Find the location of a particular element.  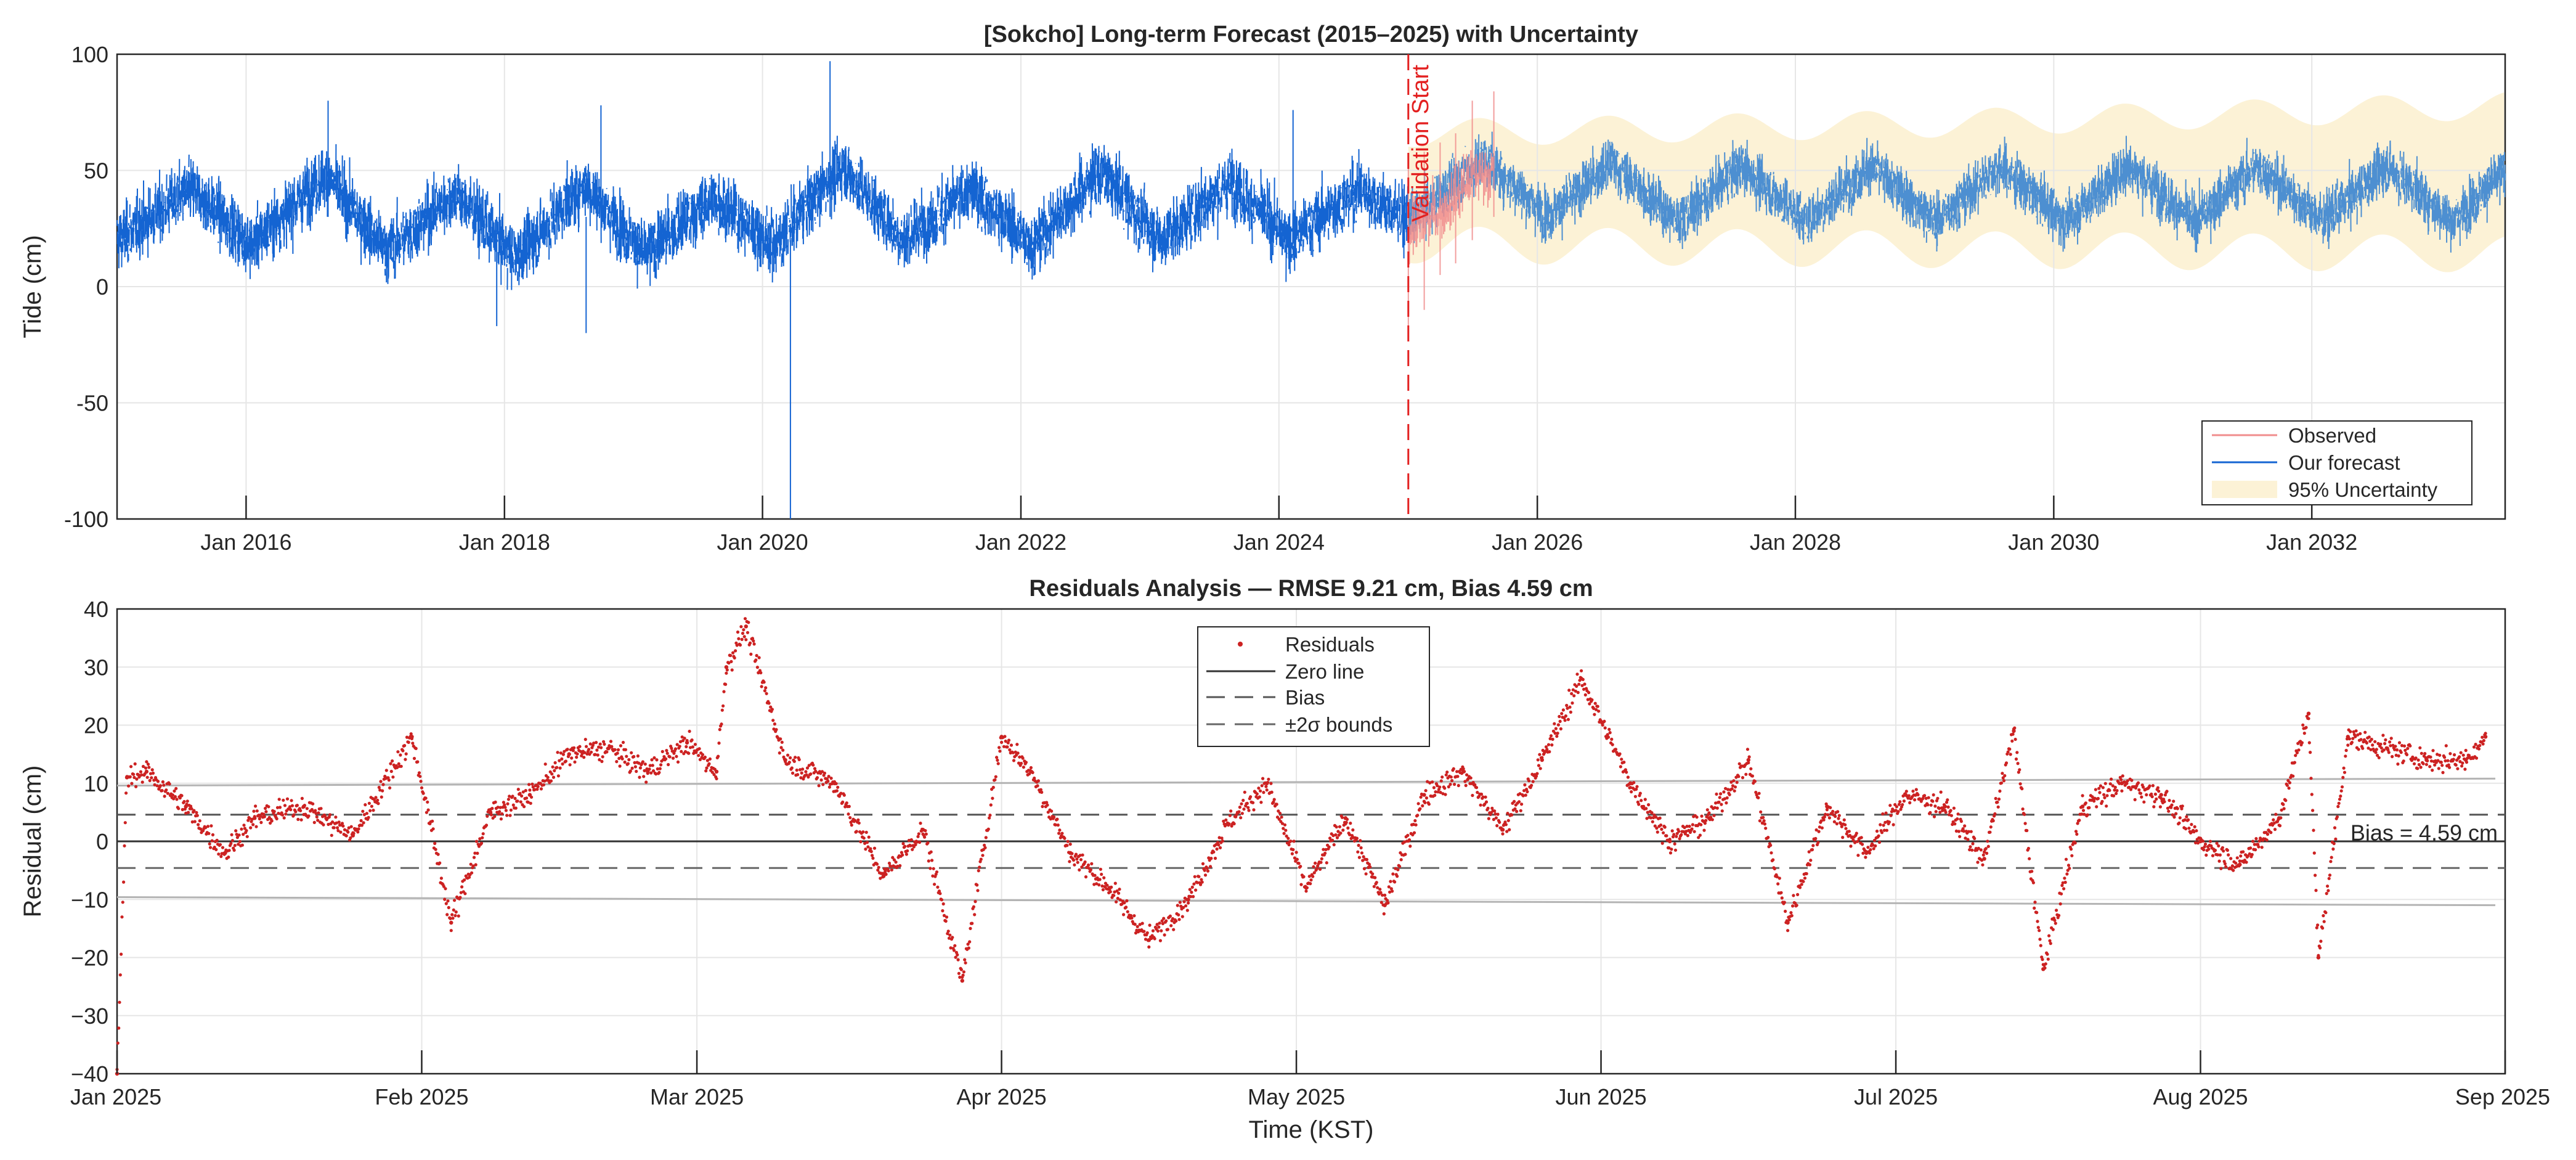

residuals-reference-lines is located at coordinates (1310, 842).